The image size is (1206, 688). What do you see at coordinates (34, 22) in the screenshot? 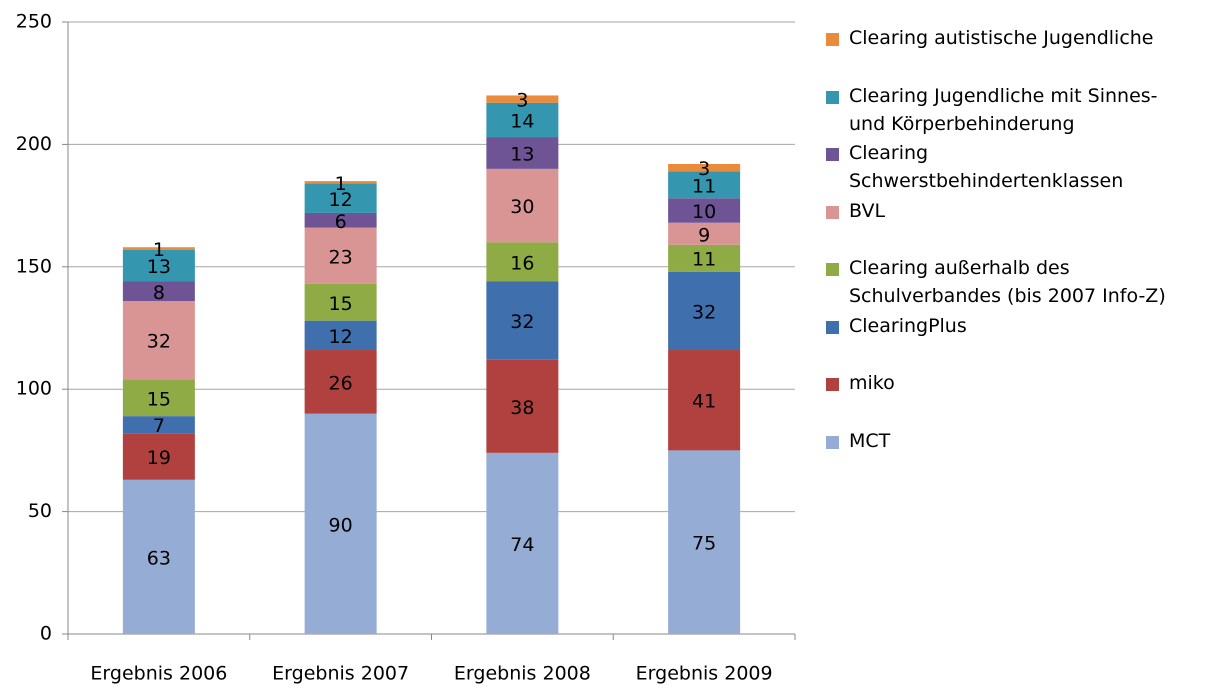
I see `y-tick-label: 250` at bounding box center [34, 22].